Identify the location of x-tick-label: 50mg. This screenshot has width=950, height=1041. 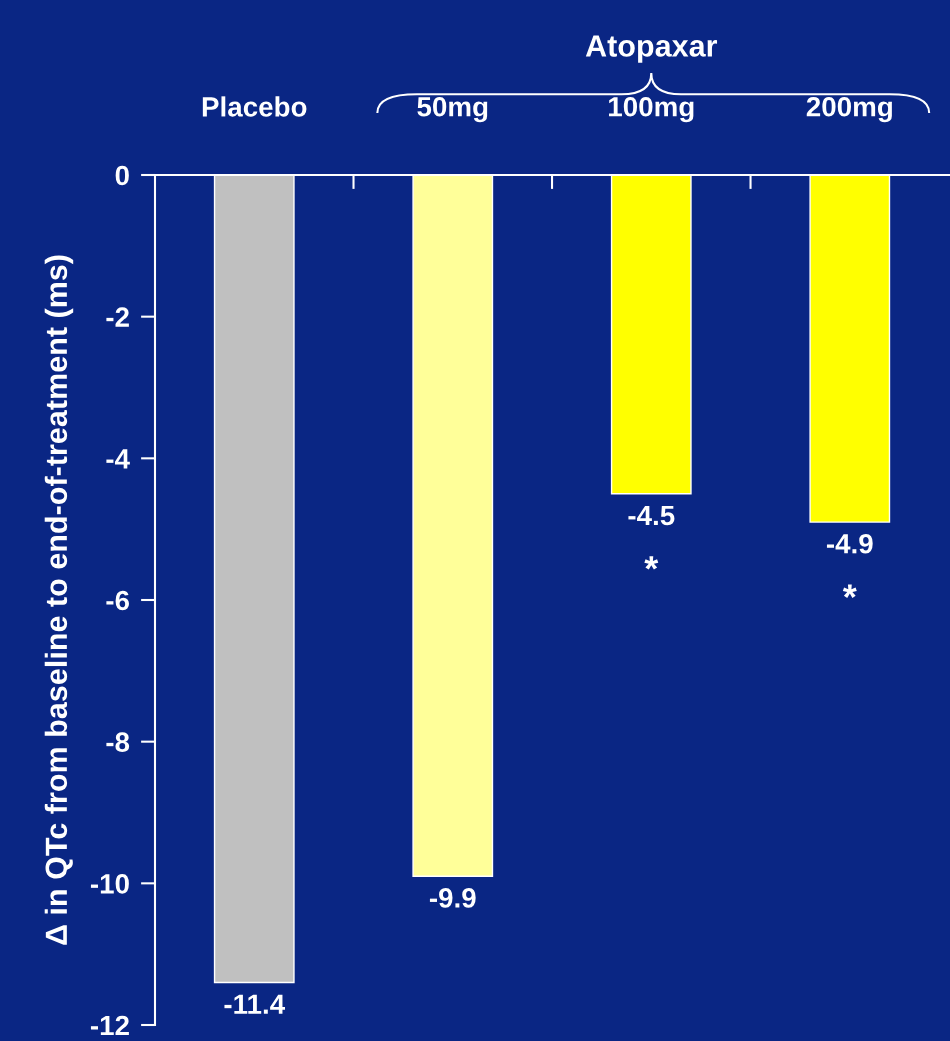
(452, 109).